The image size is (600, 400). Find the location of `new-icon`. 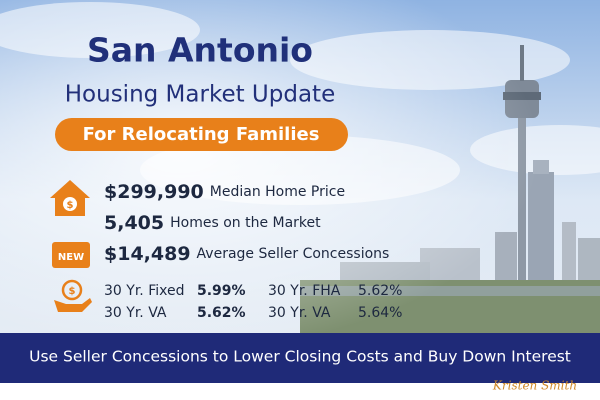

new-icon is located at coordinates (71, 255).